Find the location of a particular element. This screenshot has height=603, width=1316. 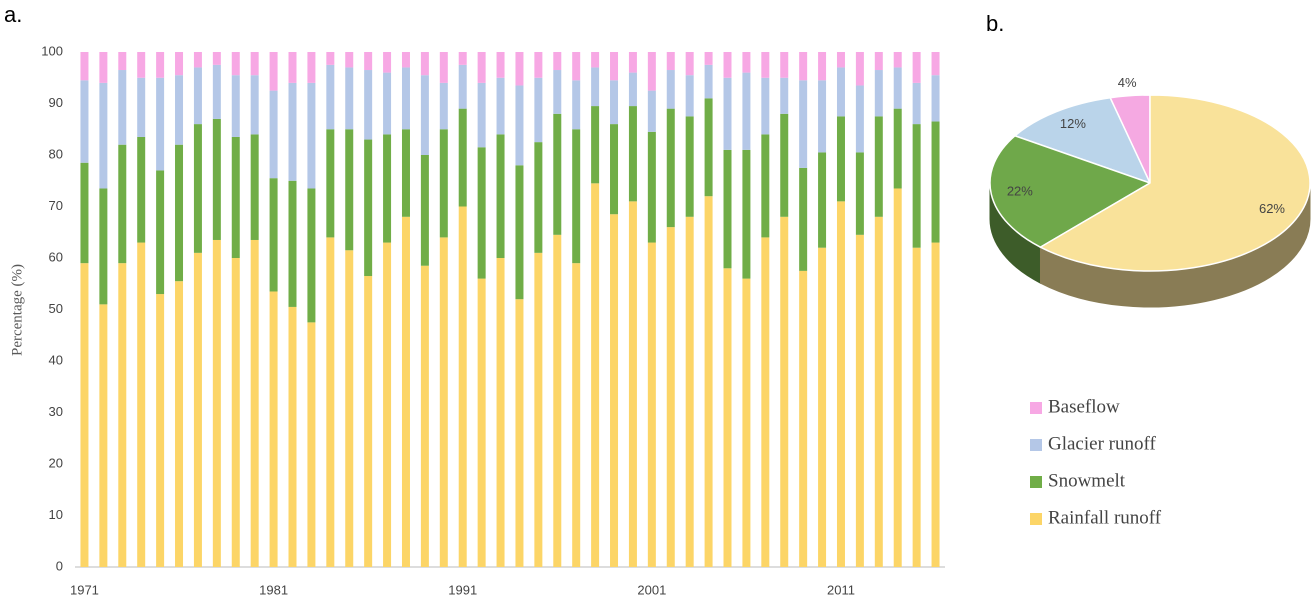

pie-slice is located at coordinates (1174, 183).